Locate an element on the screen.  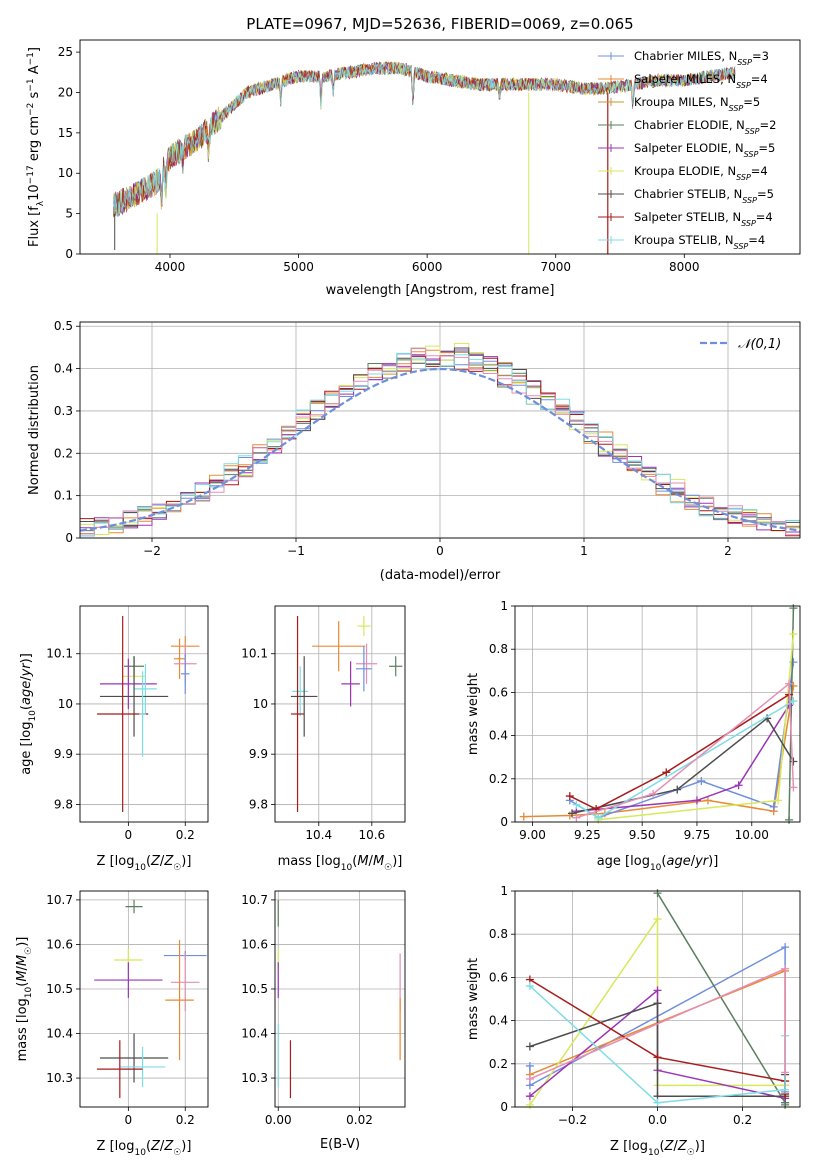
massweight-vs-age-xlabel: age [log10(age/yr)] is located at coordinates (658, 863).